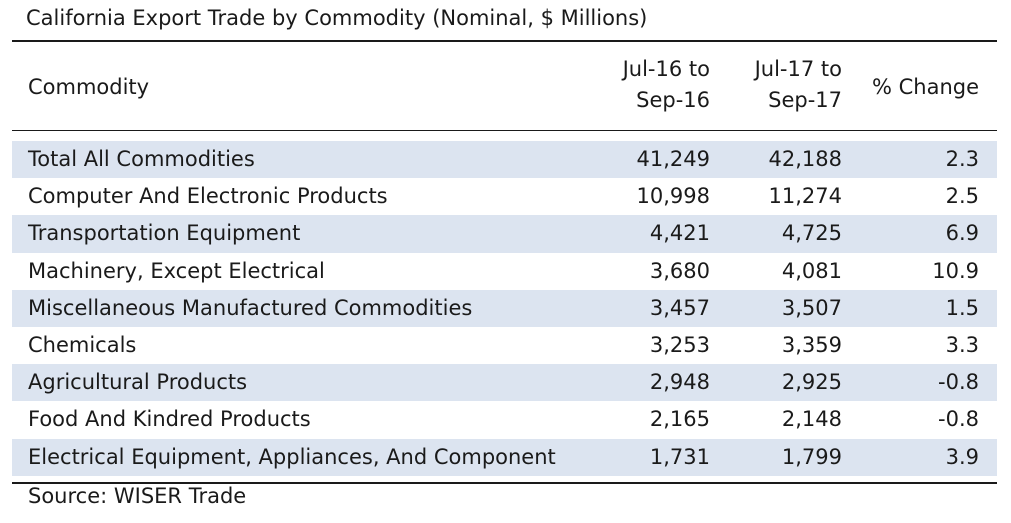  Describe the element at coordinates (164, 233) in the screenshot. I see `commodity-cell: Transportation Equipment` at that location.